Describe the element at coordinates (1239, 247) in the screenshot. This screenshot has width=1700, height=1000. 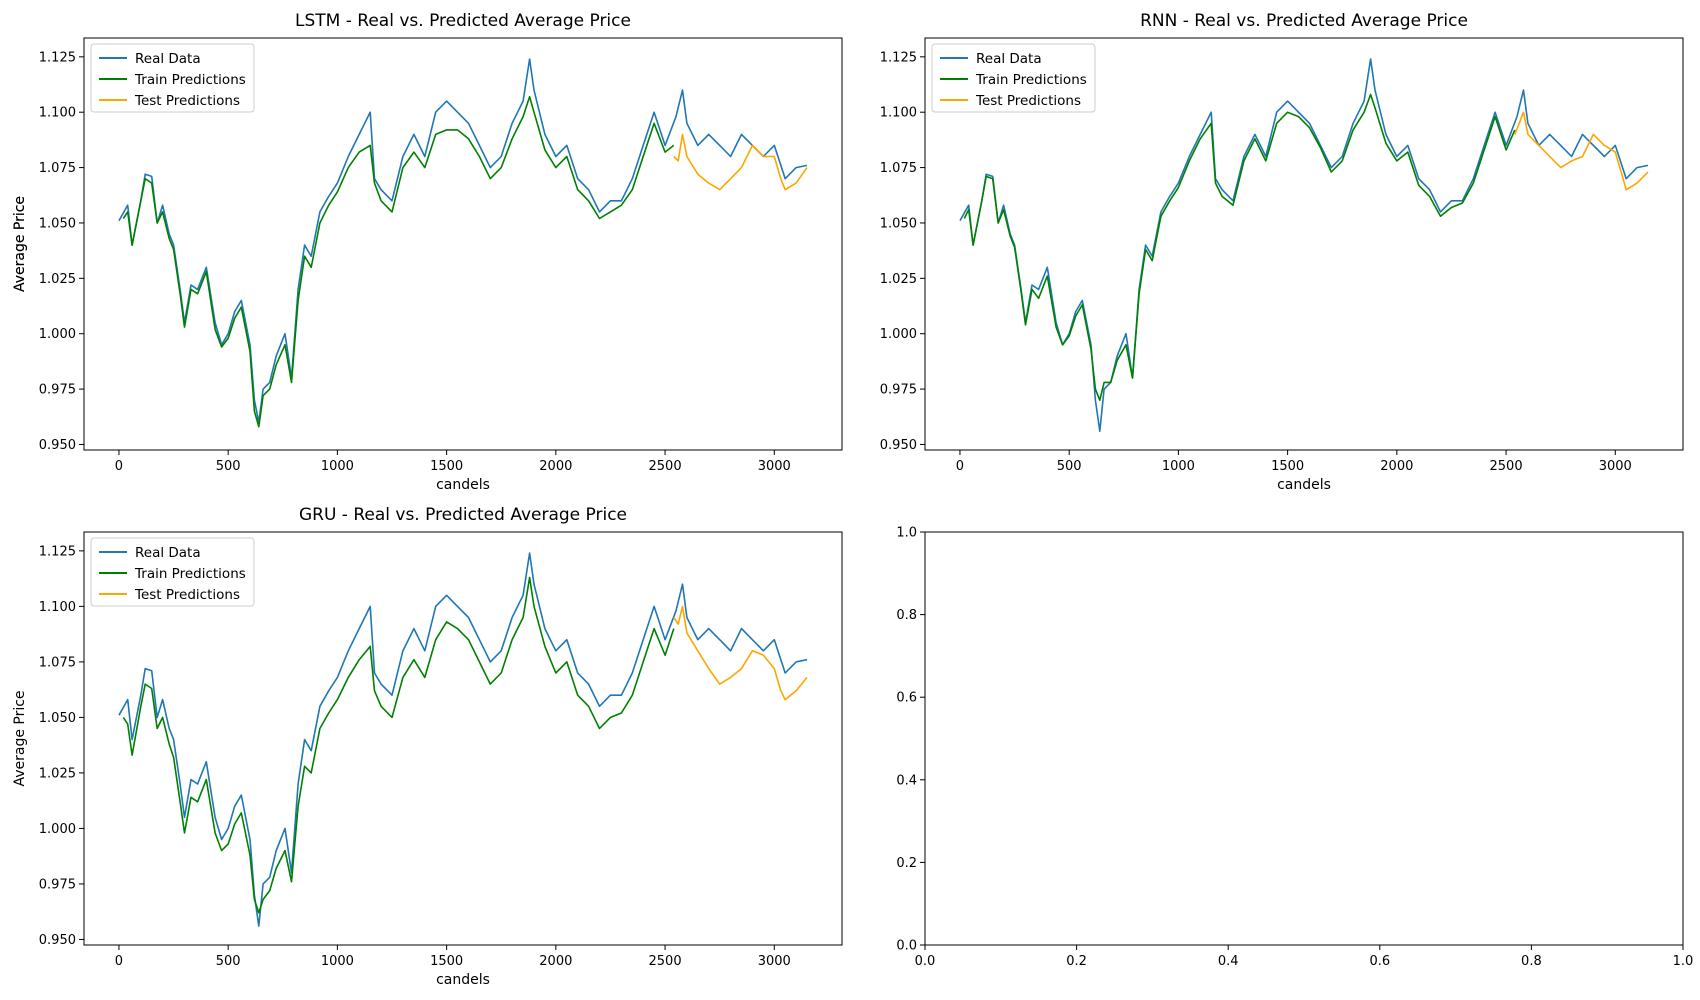
I see `rnn-series-train-line` at that location.